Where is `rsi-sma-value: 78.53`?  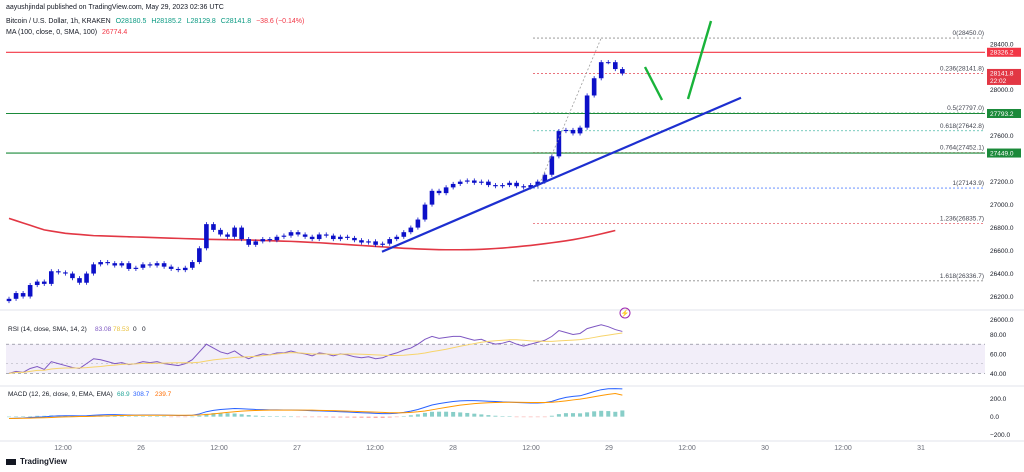 rsi-sma-value: 78.53 is located at coordinates (121, 329).